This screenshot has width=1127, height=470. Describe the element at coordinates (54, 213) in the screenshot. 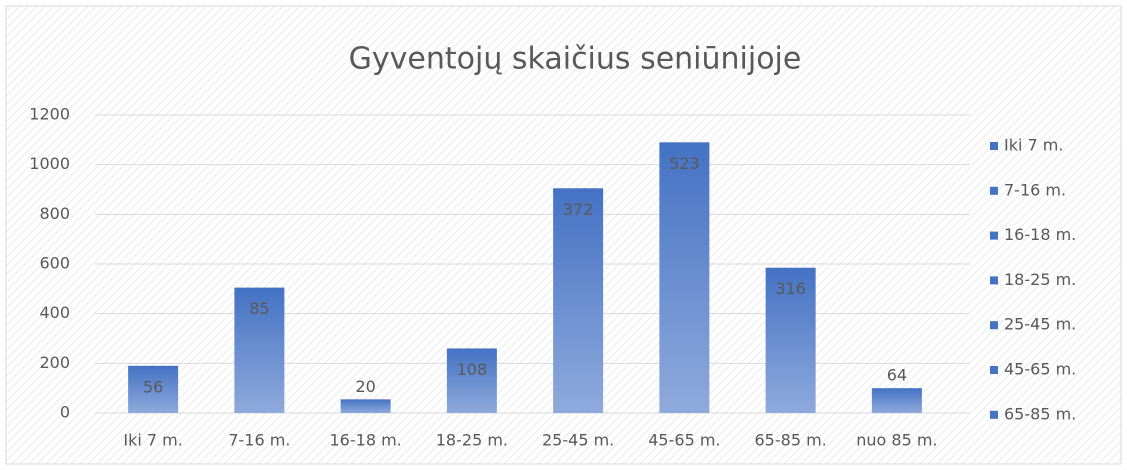

I see `y-tick-label: 800` at that location.